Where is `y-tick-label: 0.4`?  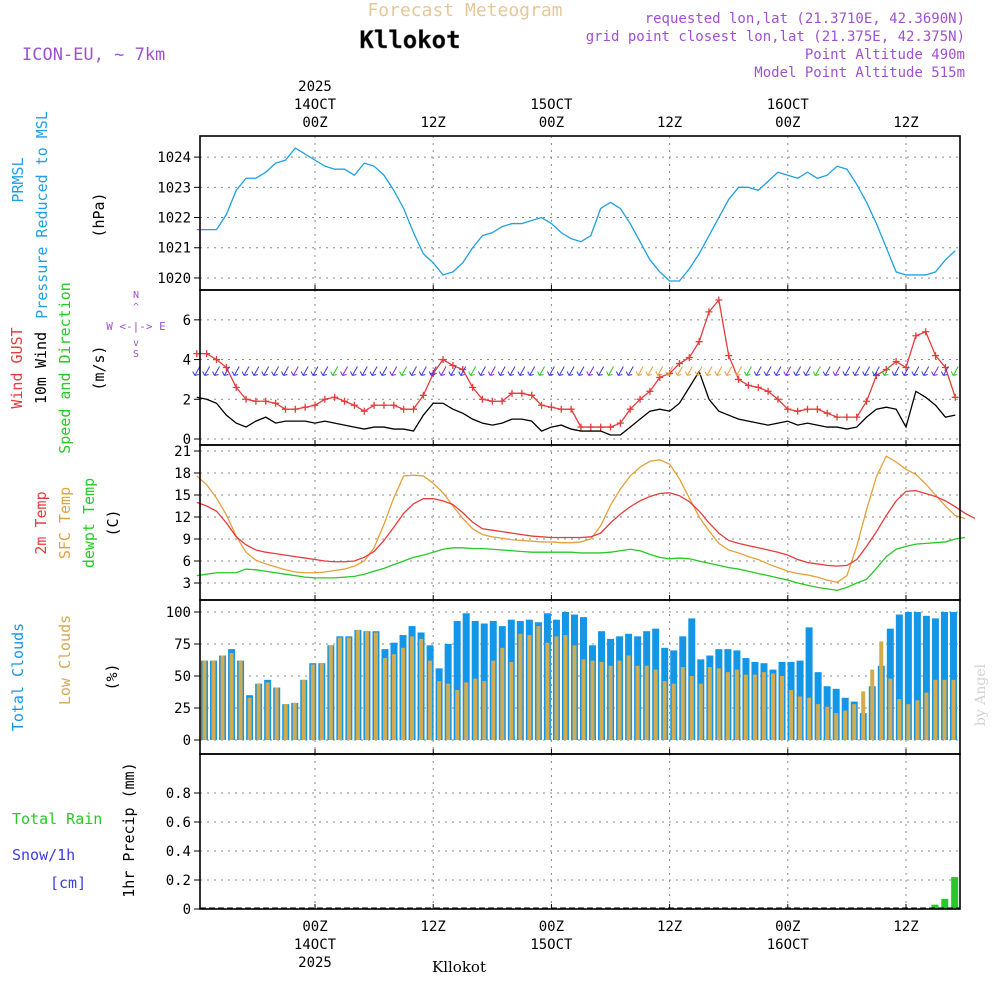 y-tick-label: 0.4 is located at coordinates (178, 852).